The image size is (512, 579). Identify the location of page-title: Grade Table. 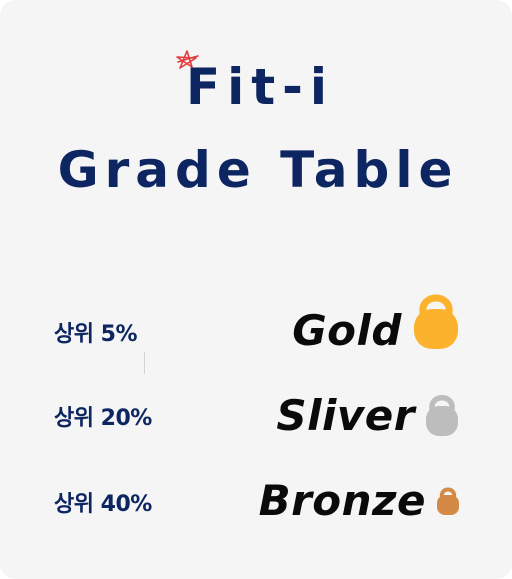
(258, 170).